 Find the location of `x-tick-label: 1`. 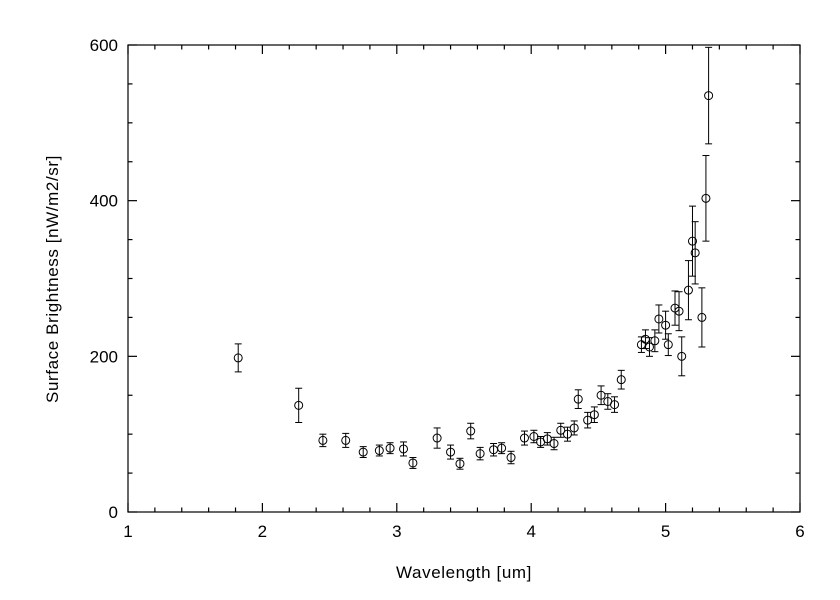

x-tick-label: 1 is located at coordinates (127, 531).